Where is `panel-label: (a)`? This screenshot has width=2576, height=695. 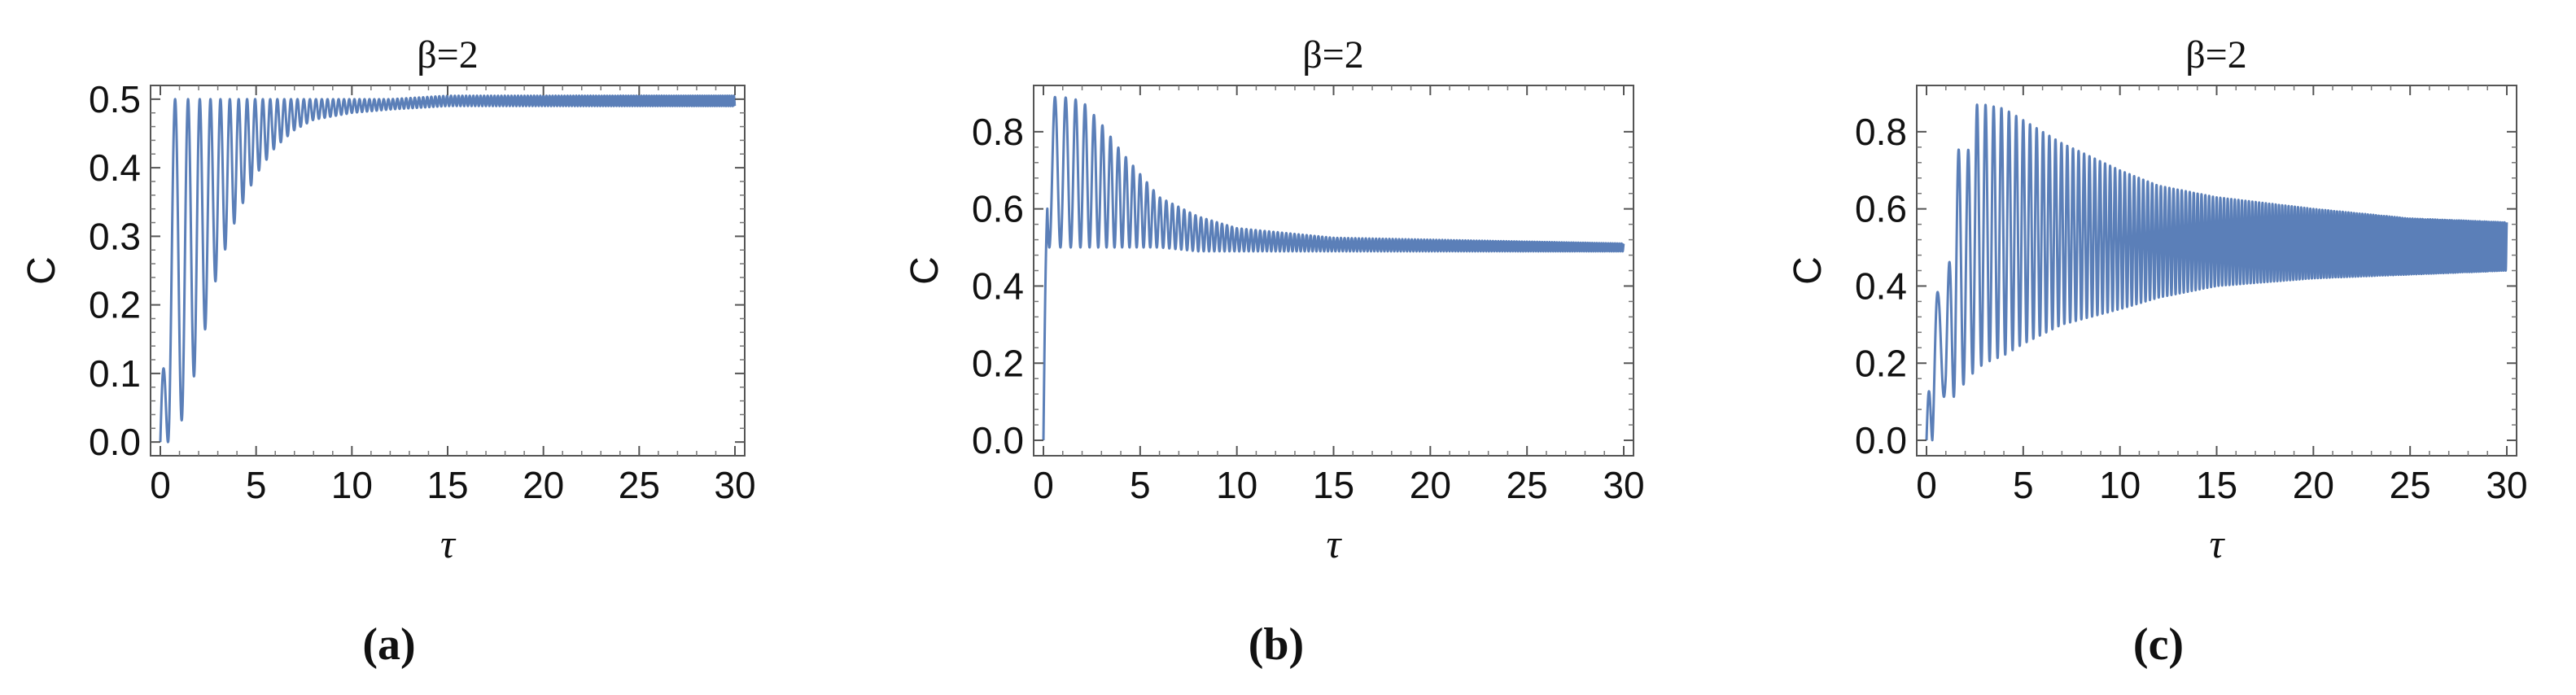 panel-label: (a) is located at coordinates (388, 644).